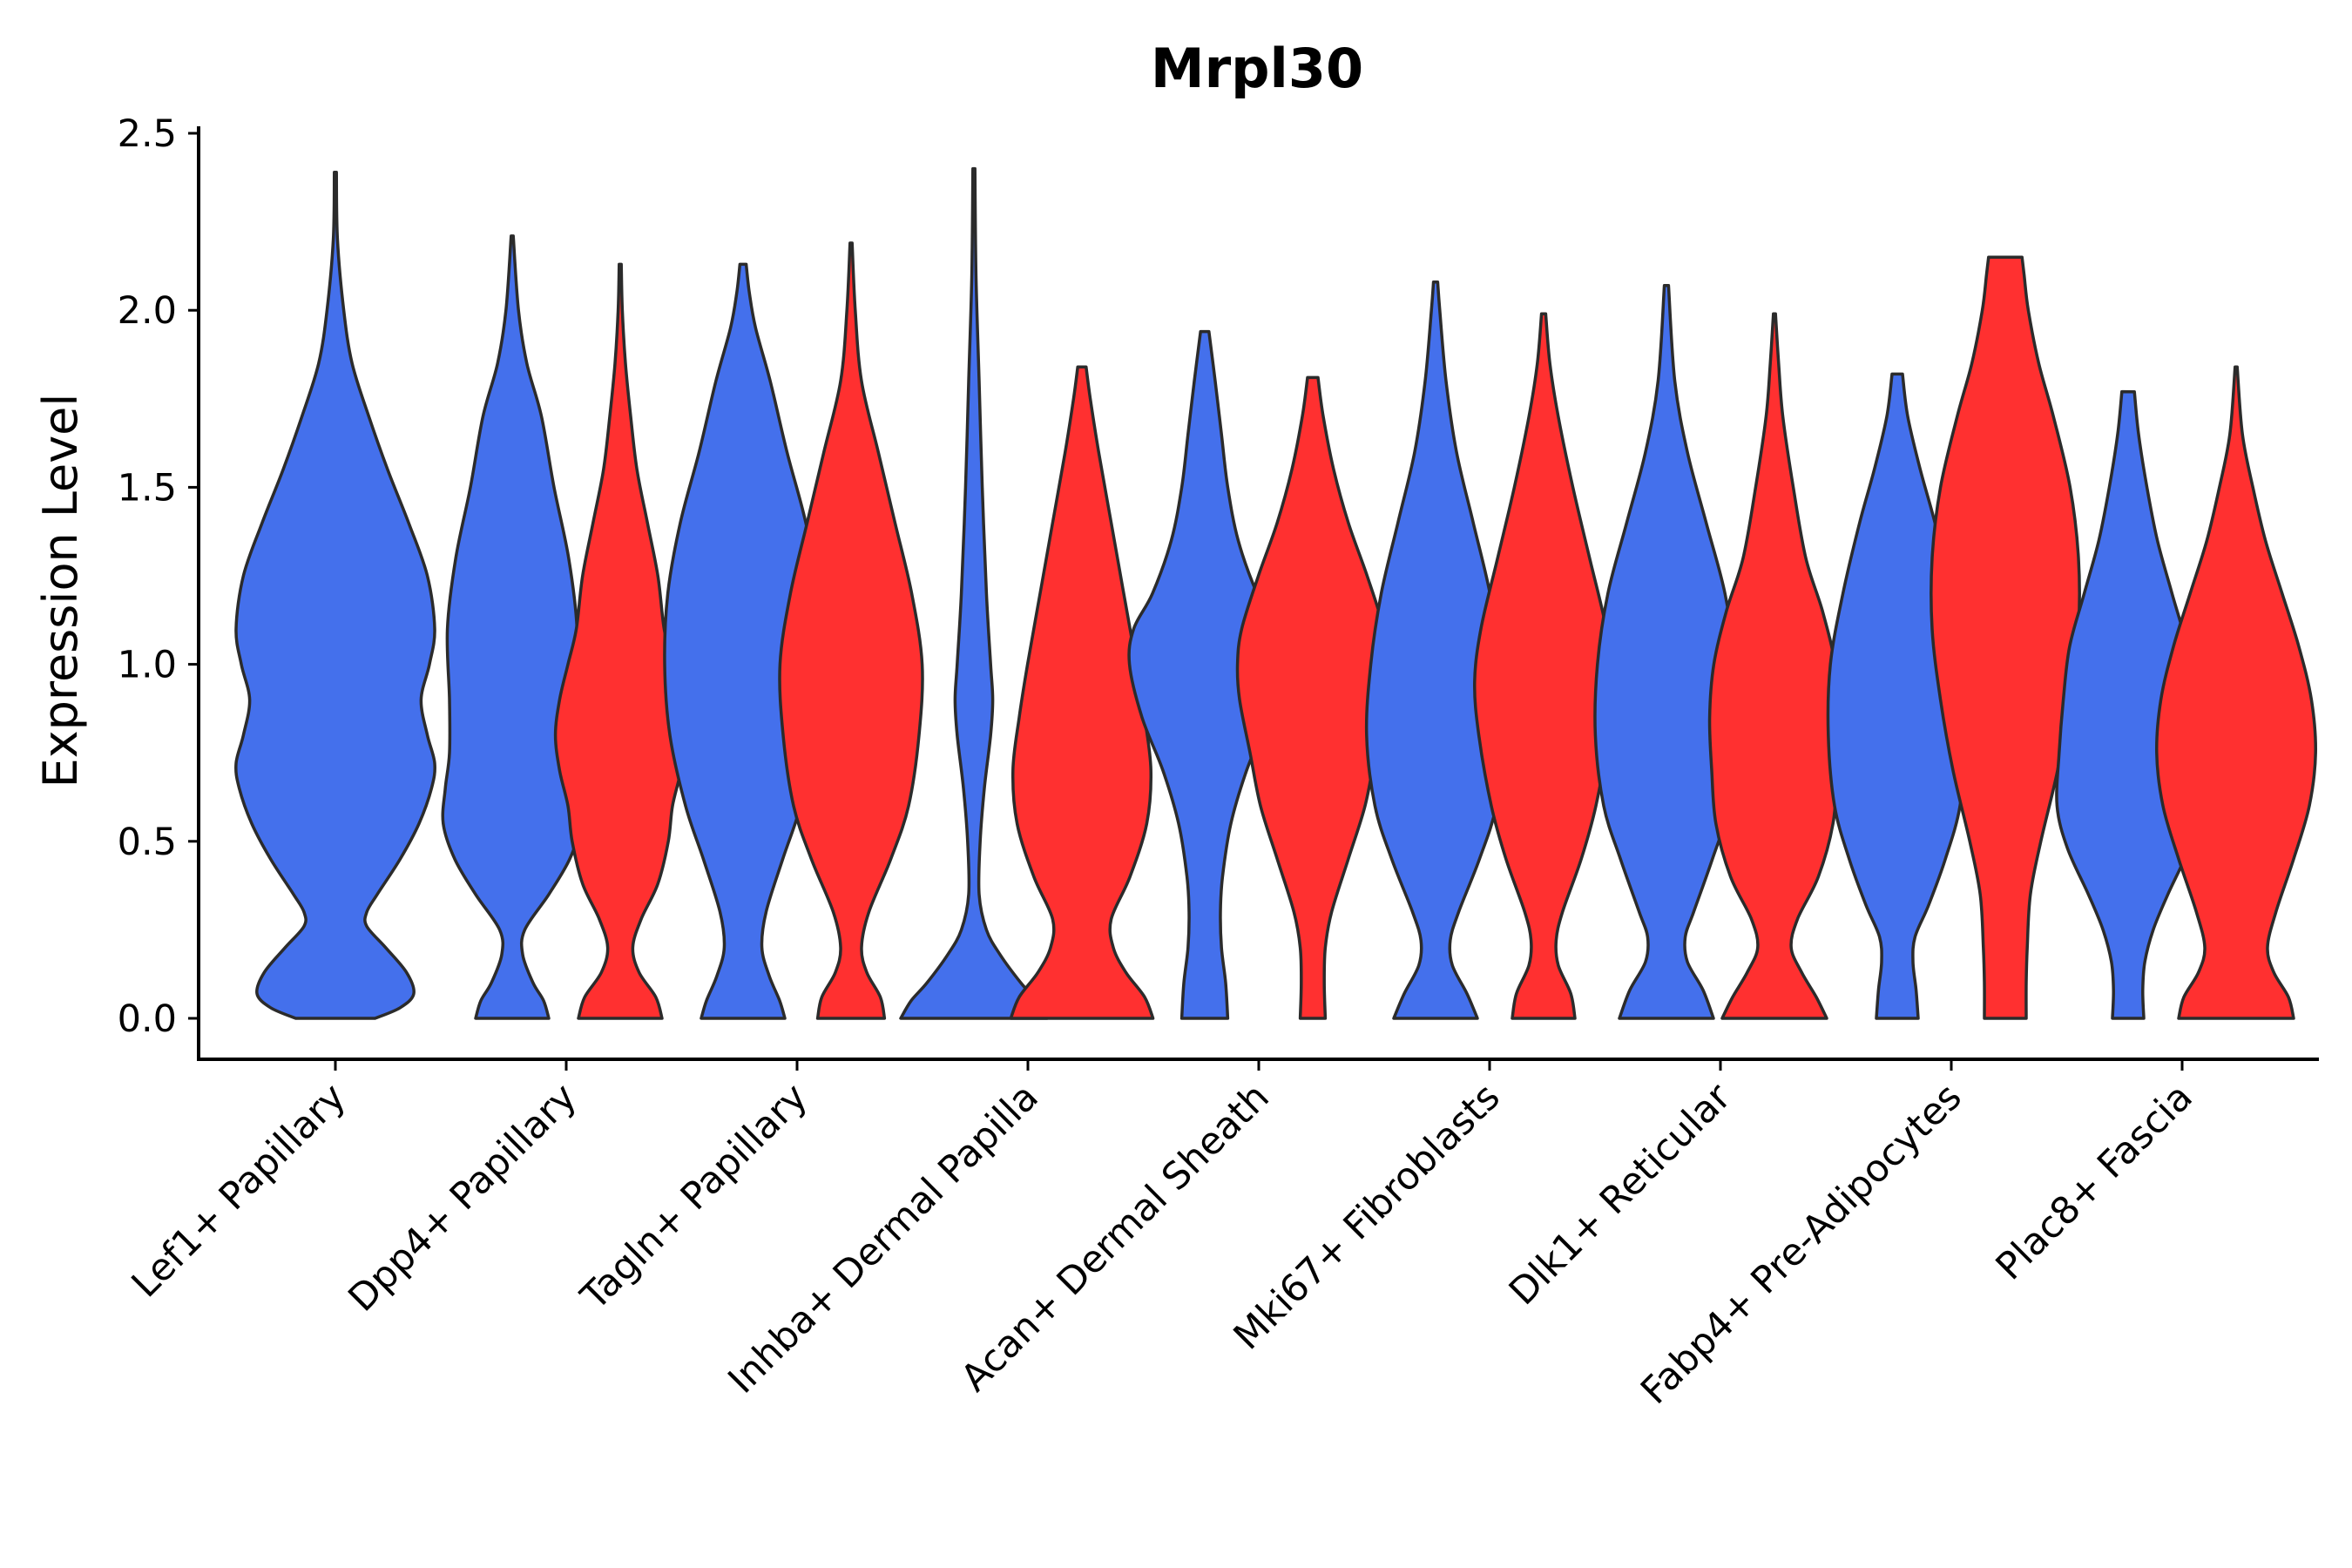  I want to click on violin-mki67-fibroblasts-red, so click(1543, 666).